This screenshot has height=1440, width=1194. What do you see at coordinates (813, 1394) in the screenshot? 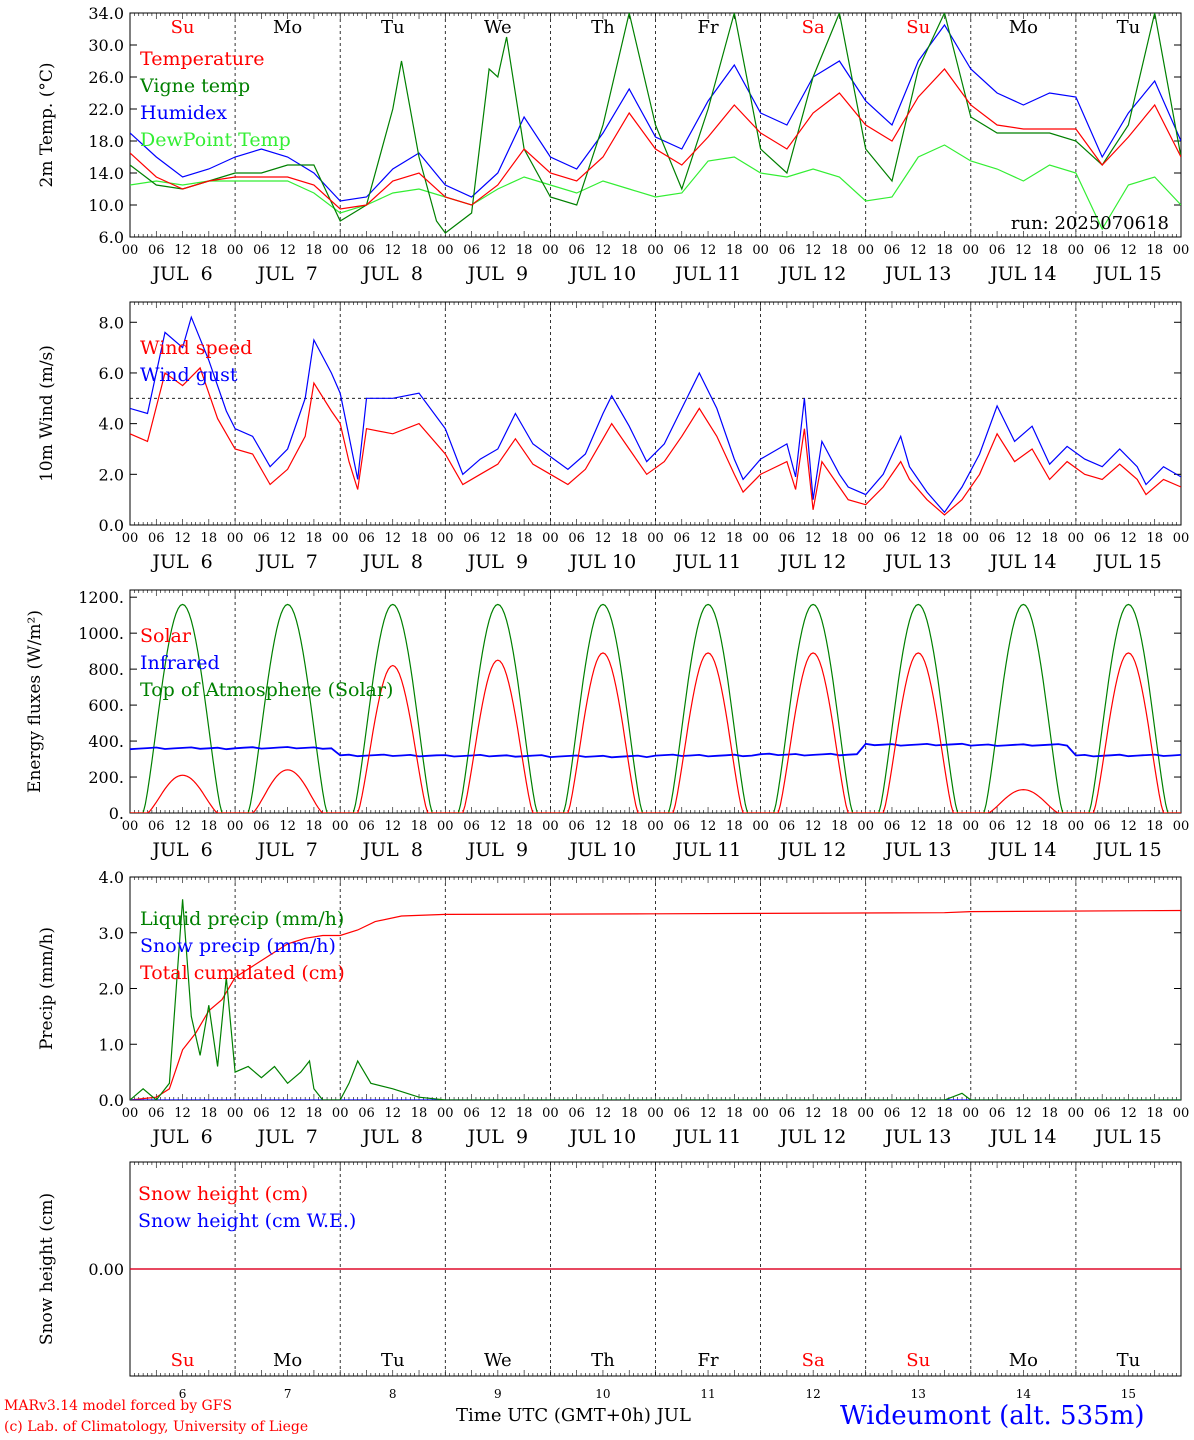
I see `day-number-label: 12` at bounding box center [813, 1394].